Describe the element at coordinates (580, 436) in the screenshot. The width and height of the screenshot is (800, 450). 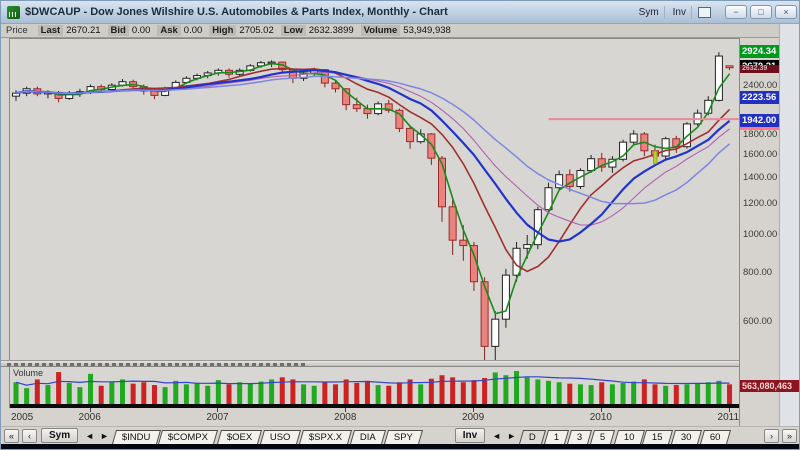
I see `interval-tab-3: 3` at that location.